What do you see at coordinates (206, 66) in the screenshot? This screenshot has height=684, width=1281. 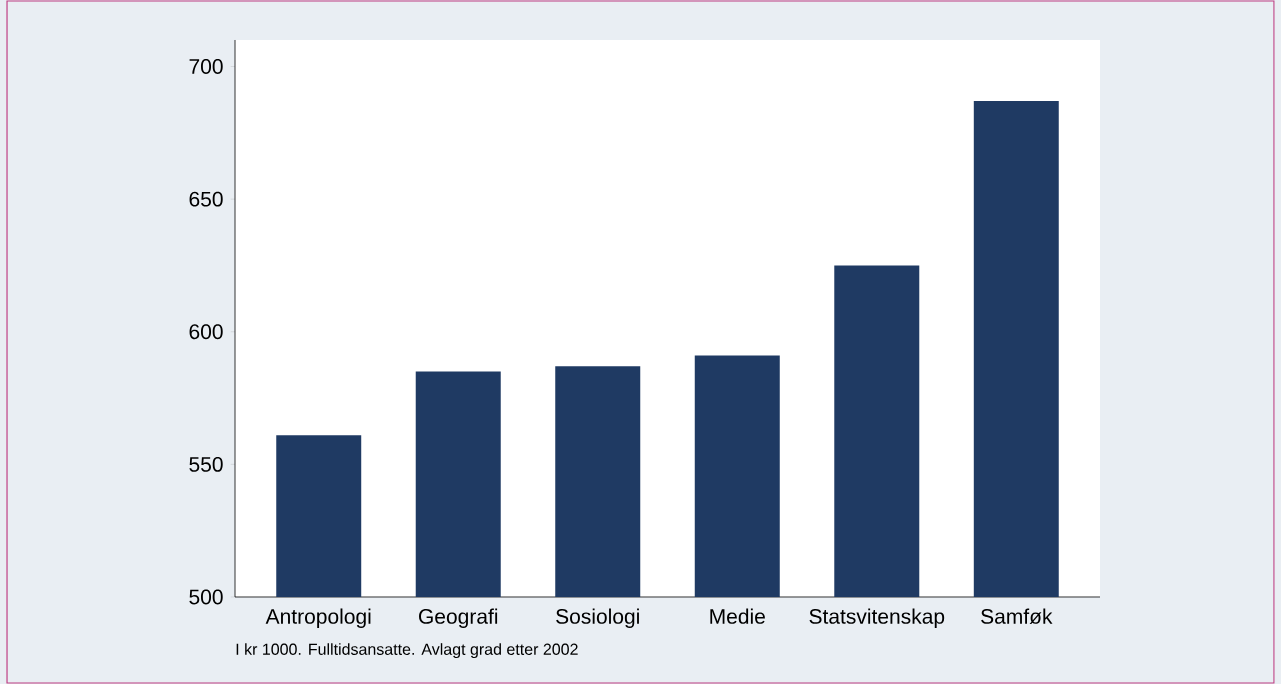 I see `y-tick-label: 700` at bounding box center [206, 66].